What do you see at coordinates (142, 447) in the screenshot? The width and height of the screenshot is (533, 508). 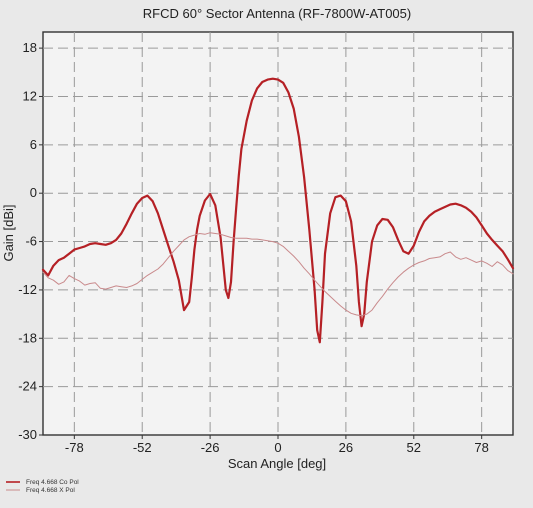 I see `x-tick-label: -52` at bounding box center [142, 447].